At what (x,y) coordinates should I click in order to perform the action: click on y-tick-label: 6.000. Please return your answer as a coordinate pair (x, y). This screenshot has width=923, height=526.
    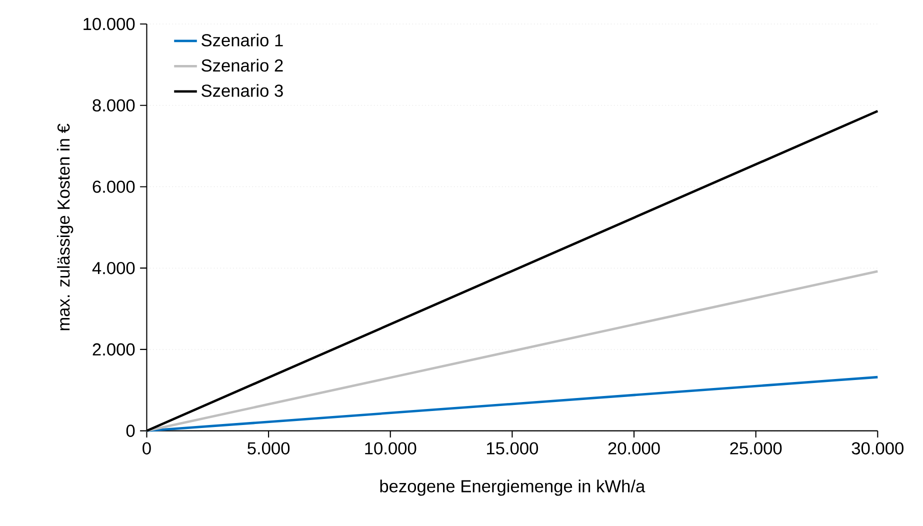
    Looking at the image, I should click on (113, 187).